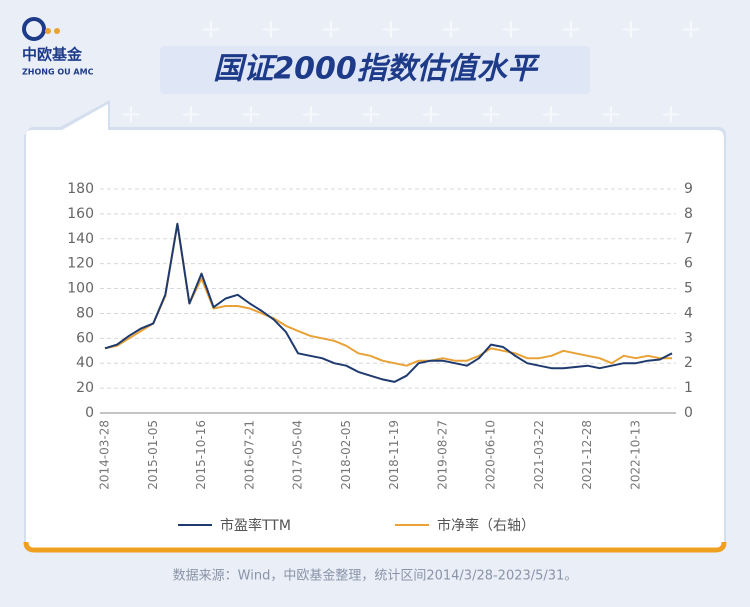 The width and height of the screenshot is (750, 607). Describe the element at coordinates (688, 289) in the screenshot. I see `y2-tick-label: 5` at that location.